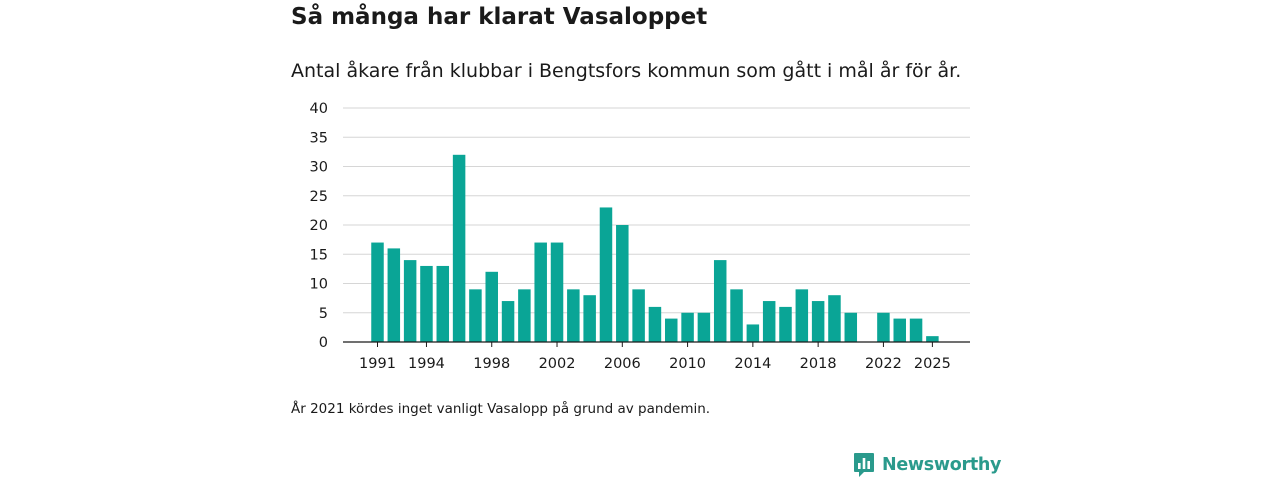  Describe the element at coordinates (916, 330) in the screenshot. I see `bar-2024` at that location.